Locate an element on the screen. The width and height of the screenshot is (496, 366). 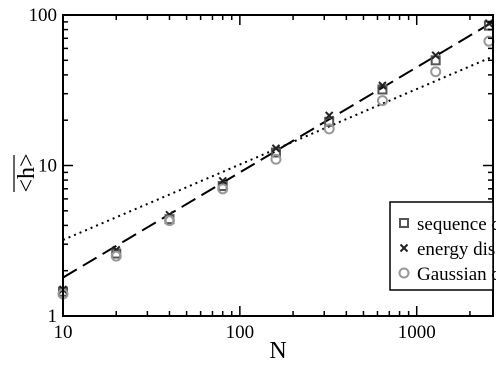
x-tick-label: 1000 is located at coordinates (417, 332).